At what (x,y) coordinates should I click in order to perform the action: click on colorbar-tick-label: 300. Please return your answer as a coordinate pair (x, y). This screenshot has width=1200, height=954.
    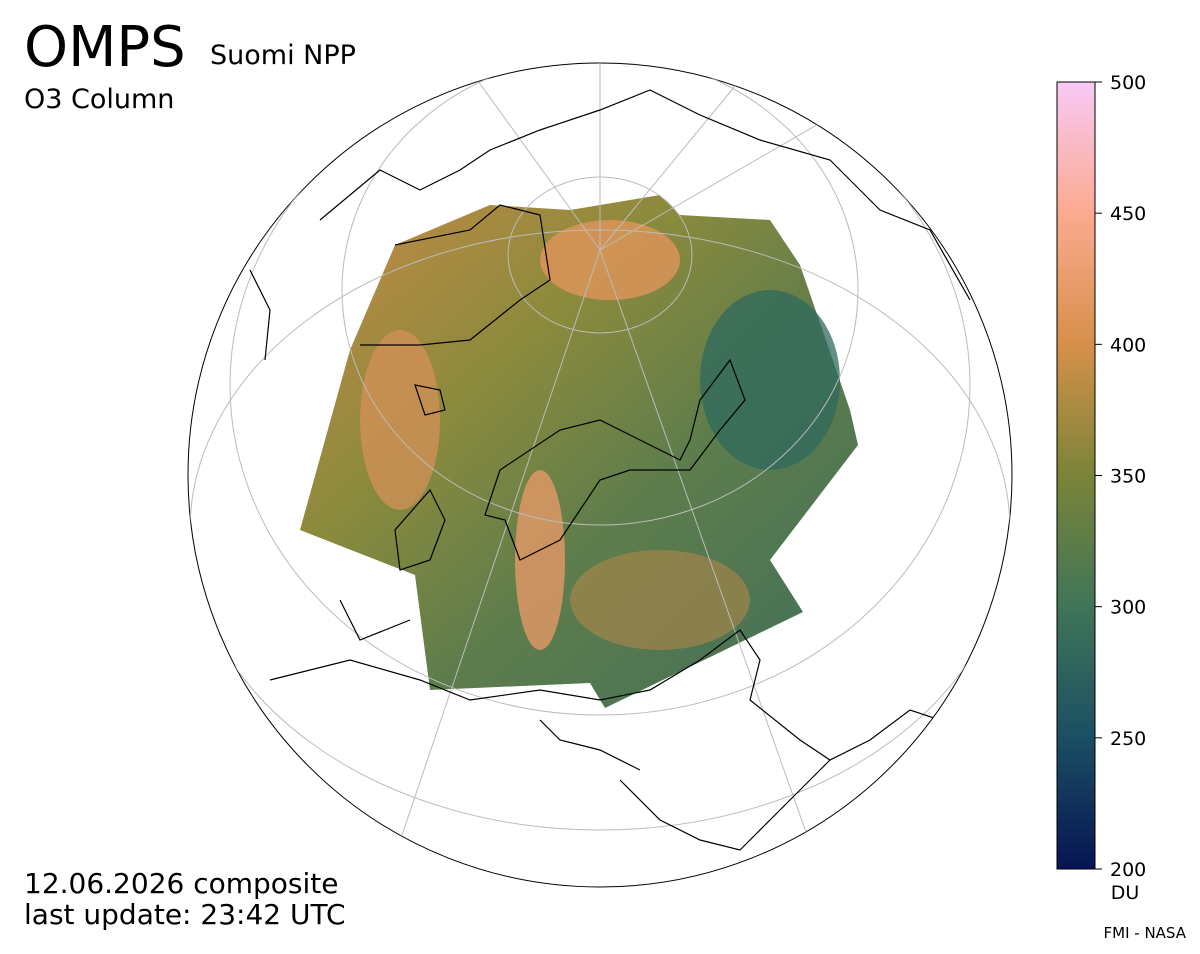
    Looking at the image, I should click on (1128, 608).